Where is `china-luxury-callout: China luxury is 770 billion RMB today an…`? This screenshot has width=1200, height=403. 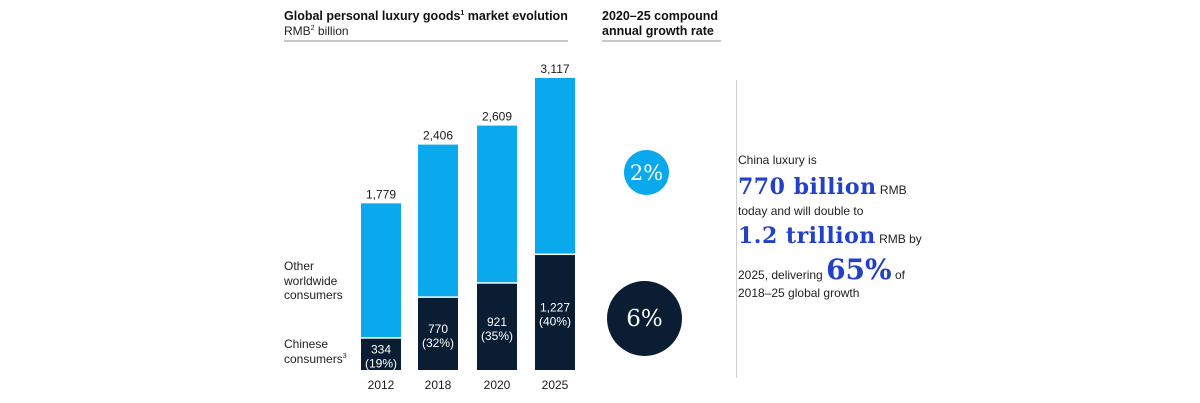
china-luxury-callout: China luxury is 770 billion RMB today an… is located at coordinates (838, 226).